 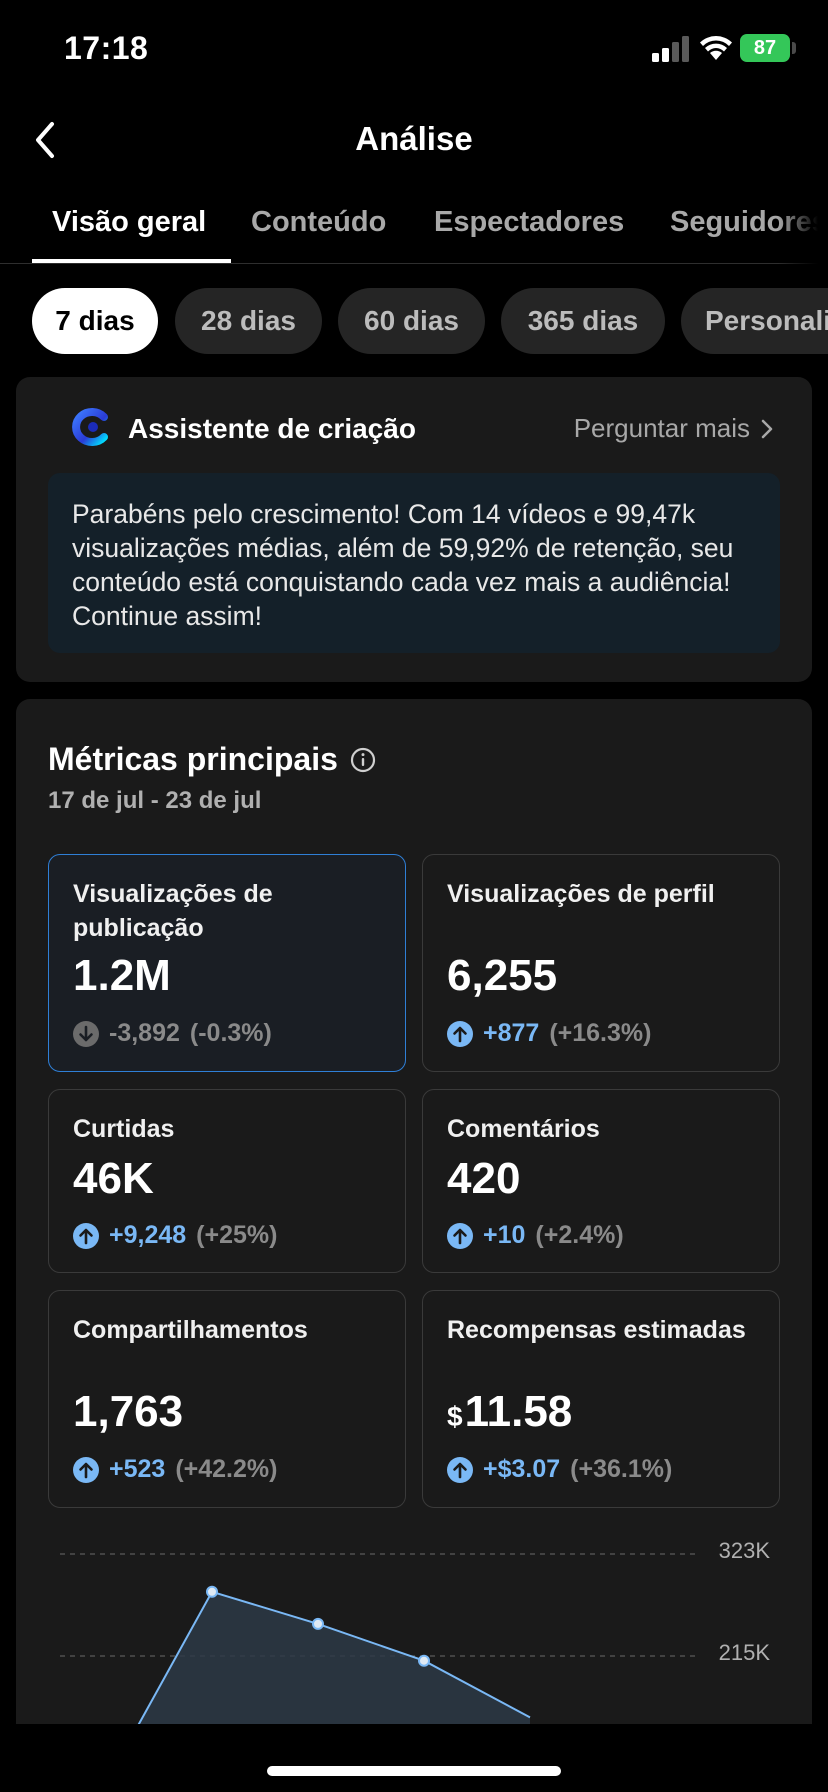 I want to click on period-60-days: 60 dias, so click(x=411, y=321).